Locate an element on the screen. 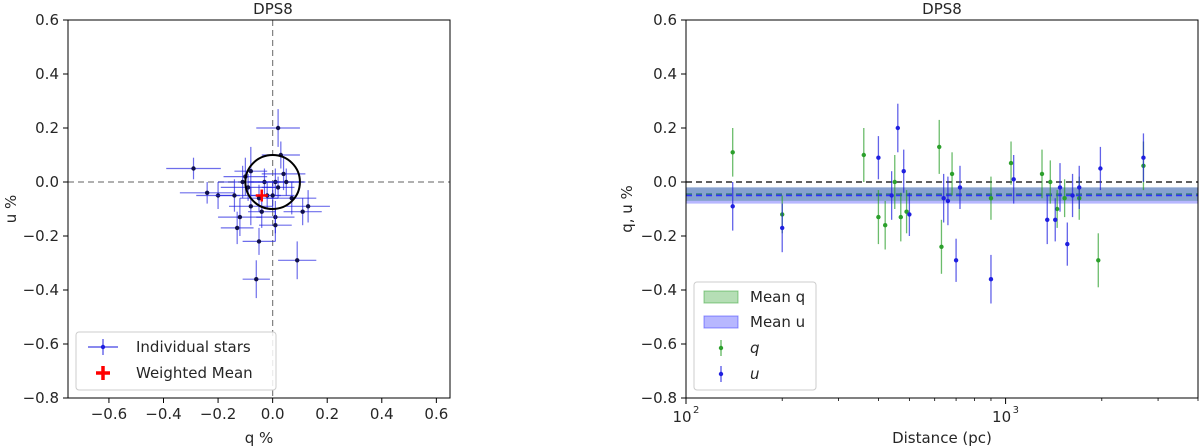 This screenshot has width=1200, height=448. left-x-tick-label: −0.2 is located at coordinates (218, 414).